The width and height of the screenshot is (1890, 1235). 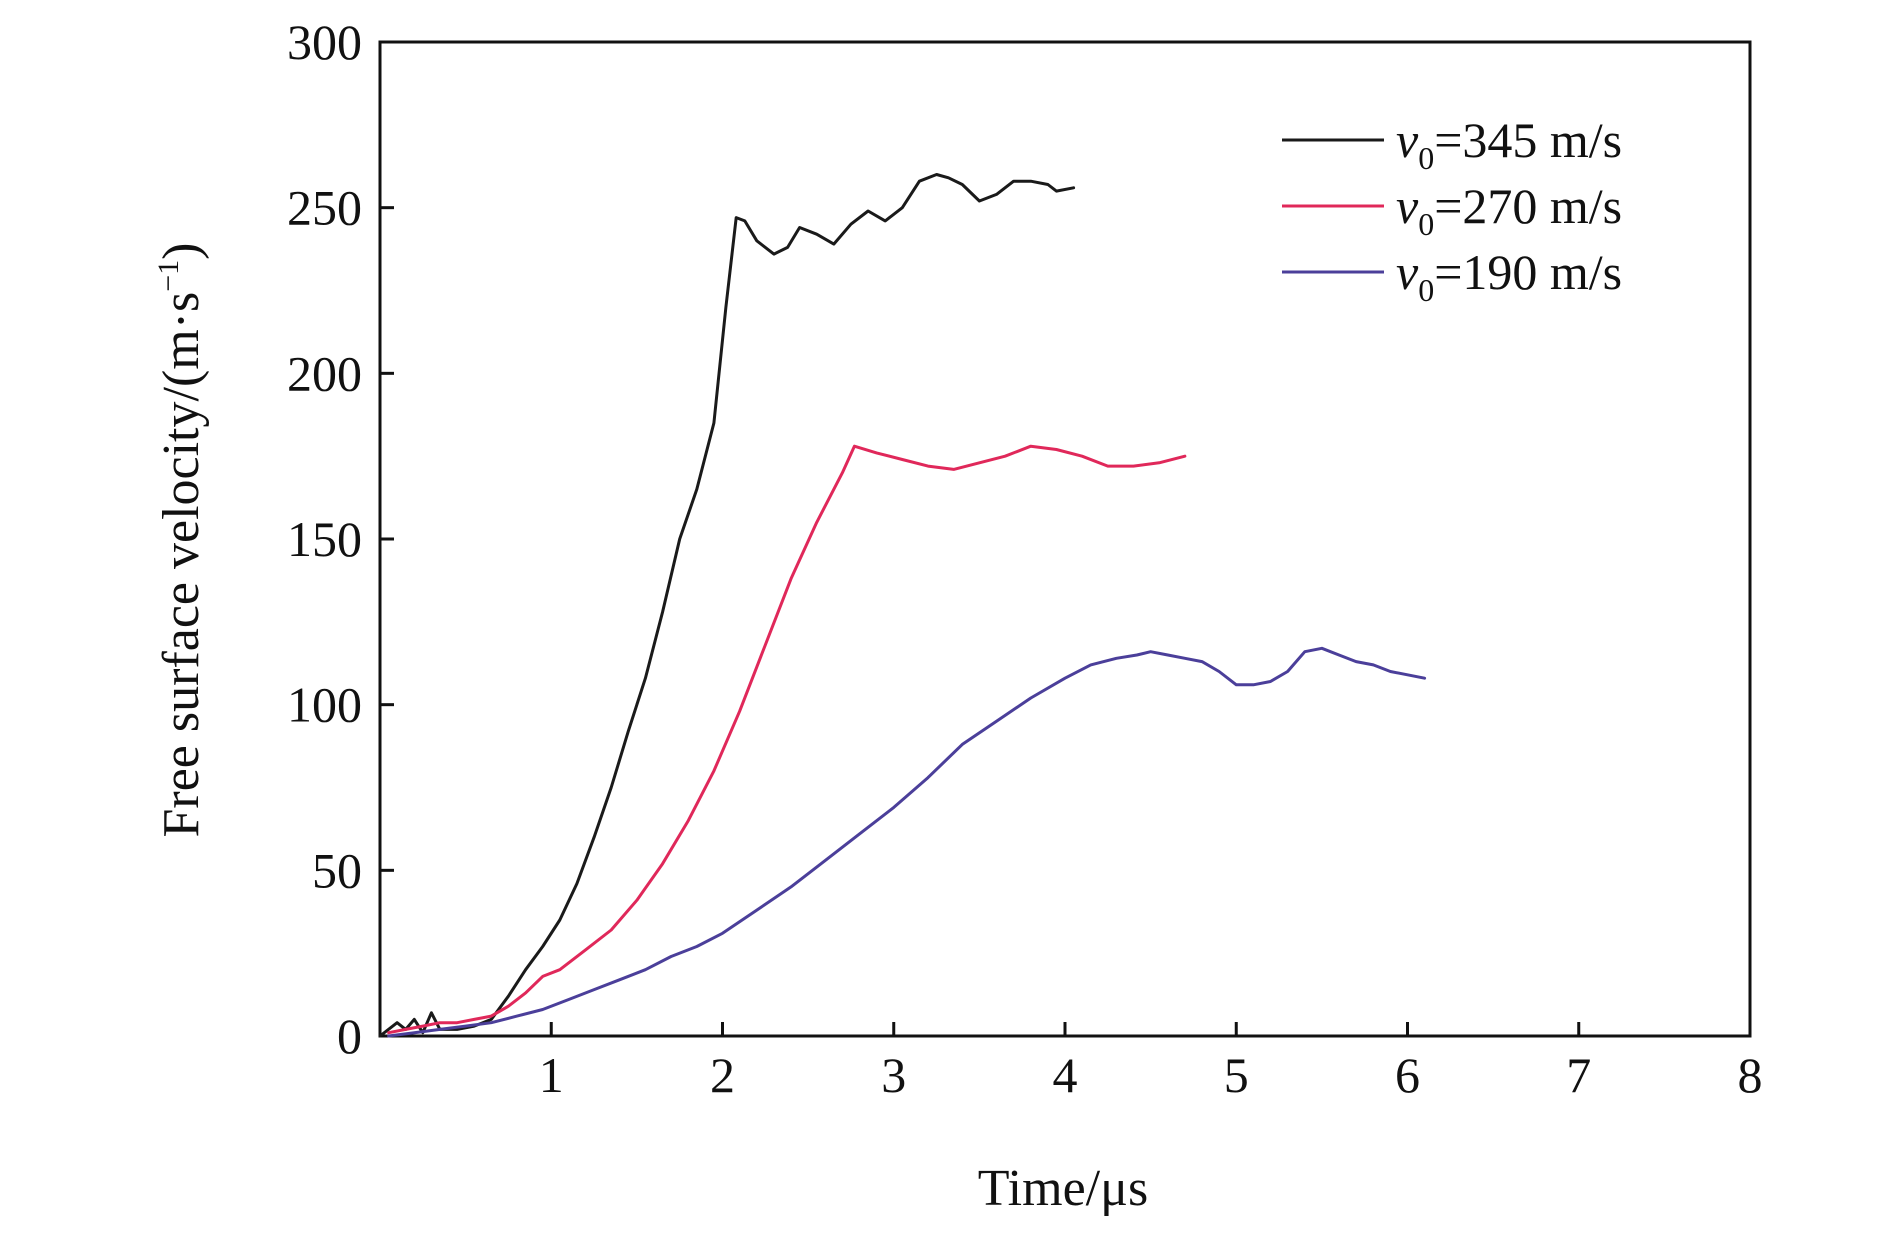 I want to click on legend-item-2: v0=270 m/s, so click(x=1452, y=210).